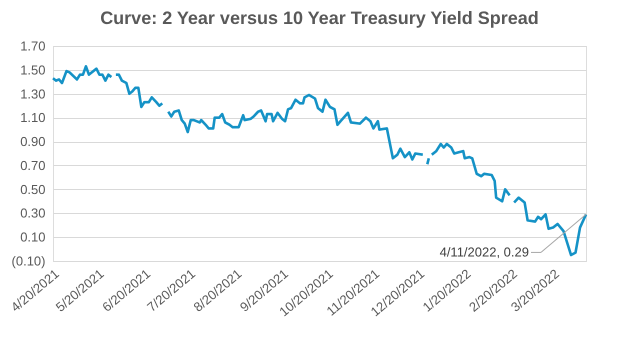  Describe the element at coordinates (33, 142) in the screenshot. I see `y-tick-label: 0.90` at that location.